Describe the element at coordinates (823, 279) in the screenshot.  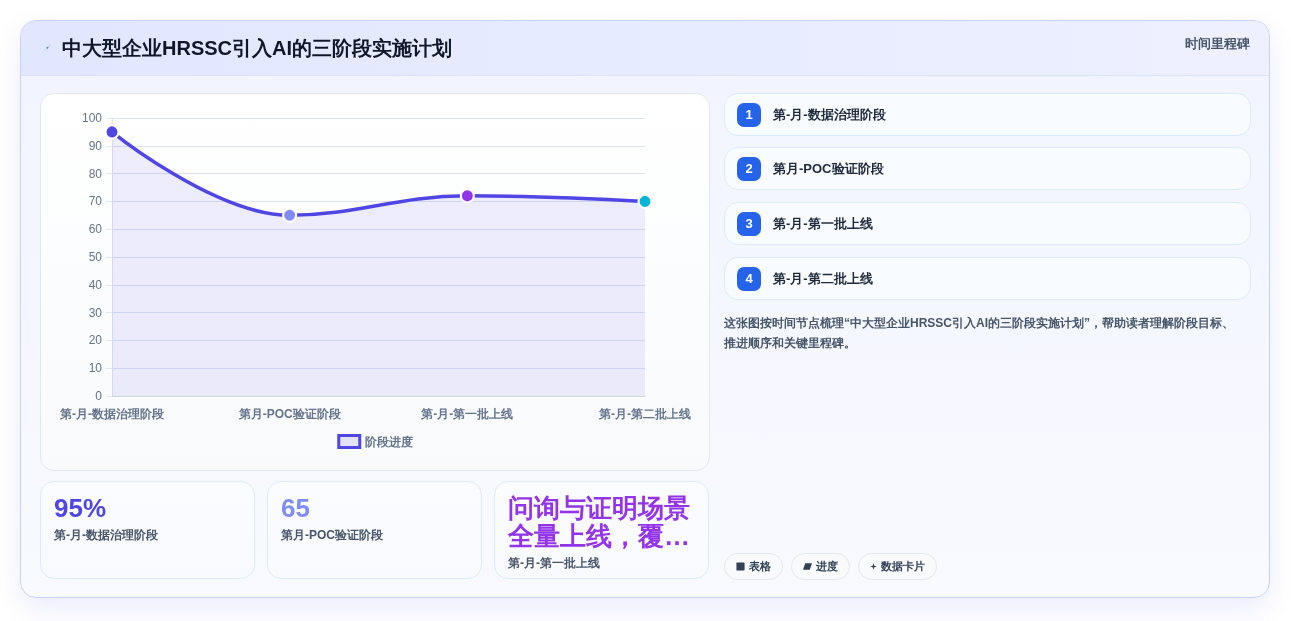
I see `text: 第-月-第二批上线` at that location.